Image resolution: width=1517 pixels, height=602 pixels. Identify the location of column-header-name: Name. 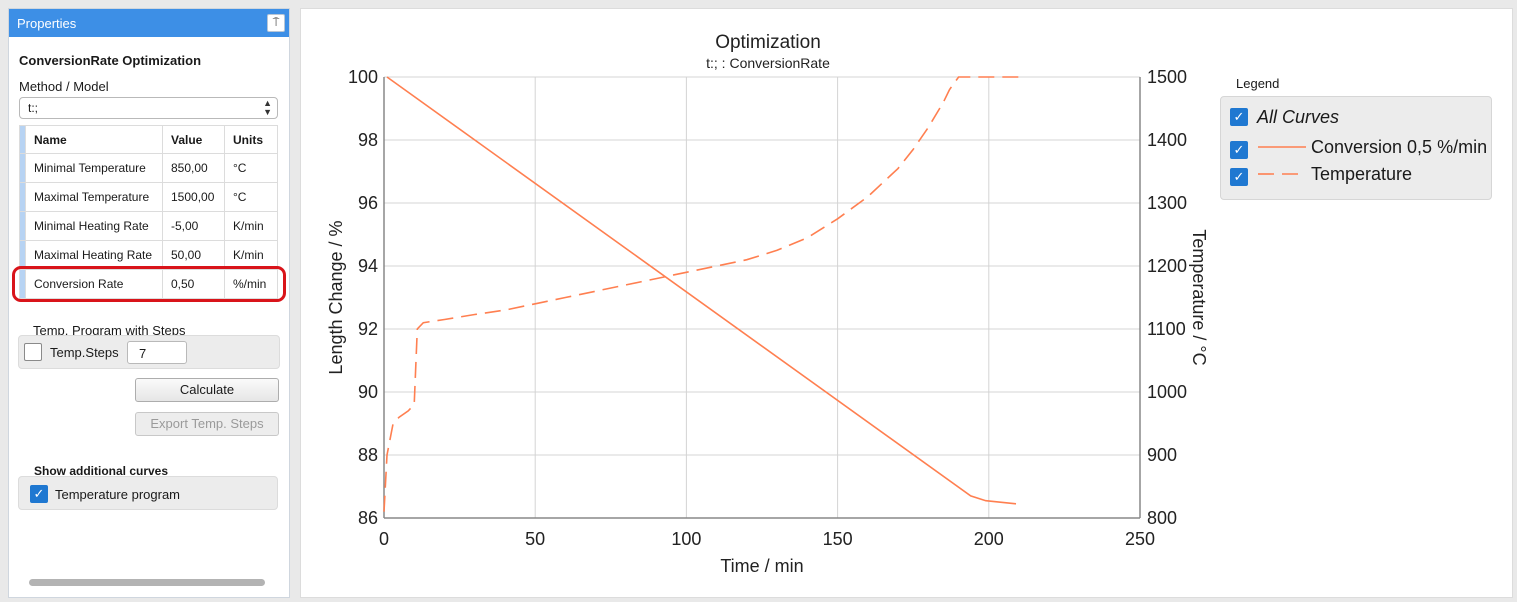
(94, 139).